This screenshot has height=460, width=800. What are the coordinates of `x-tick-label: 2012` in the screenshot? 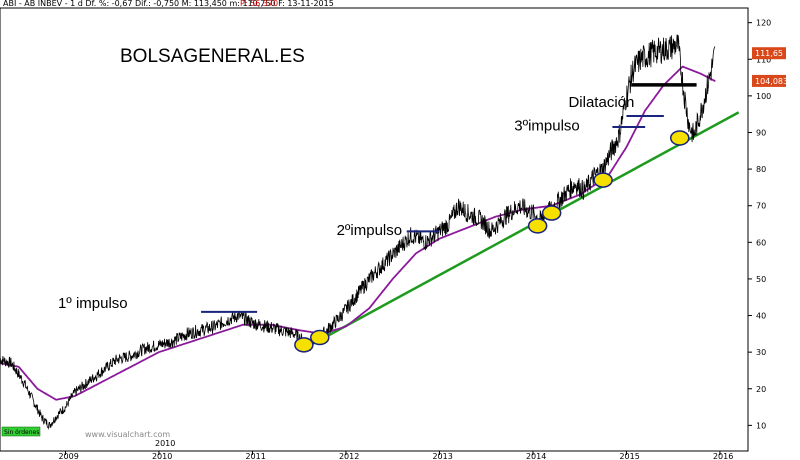 It's located at (349, 456).